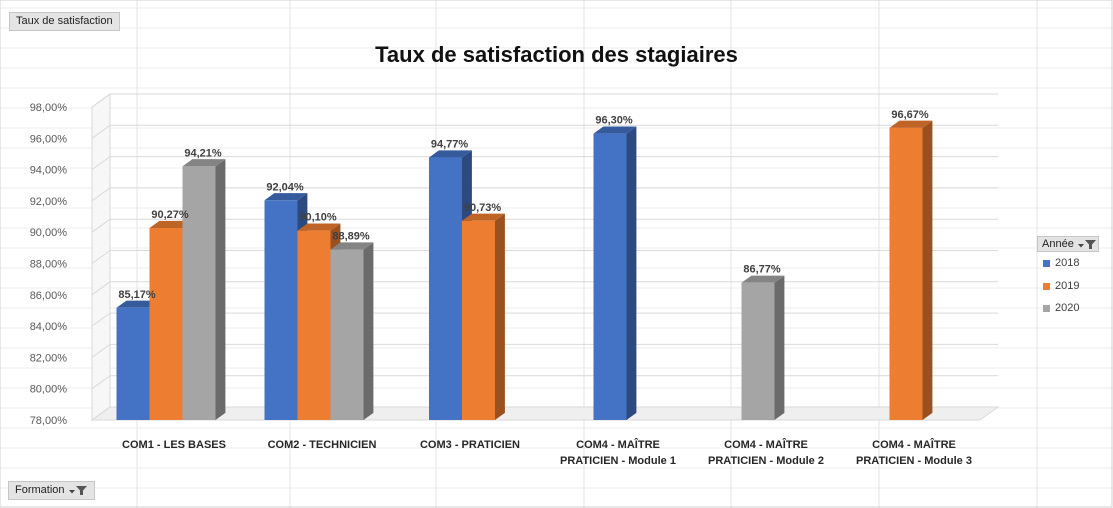 This screenshot has height=508, width=1113. I want to click on pivot-value-field-button: Taux de satisfaction, so click(64, 21).